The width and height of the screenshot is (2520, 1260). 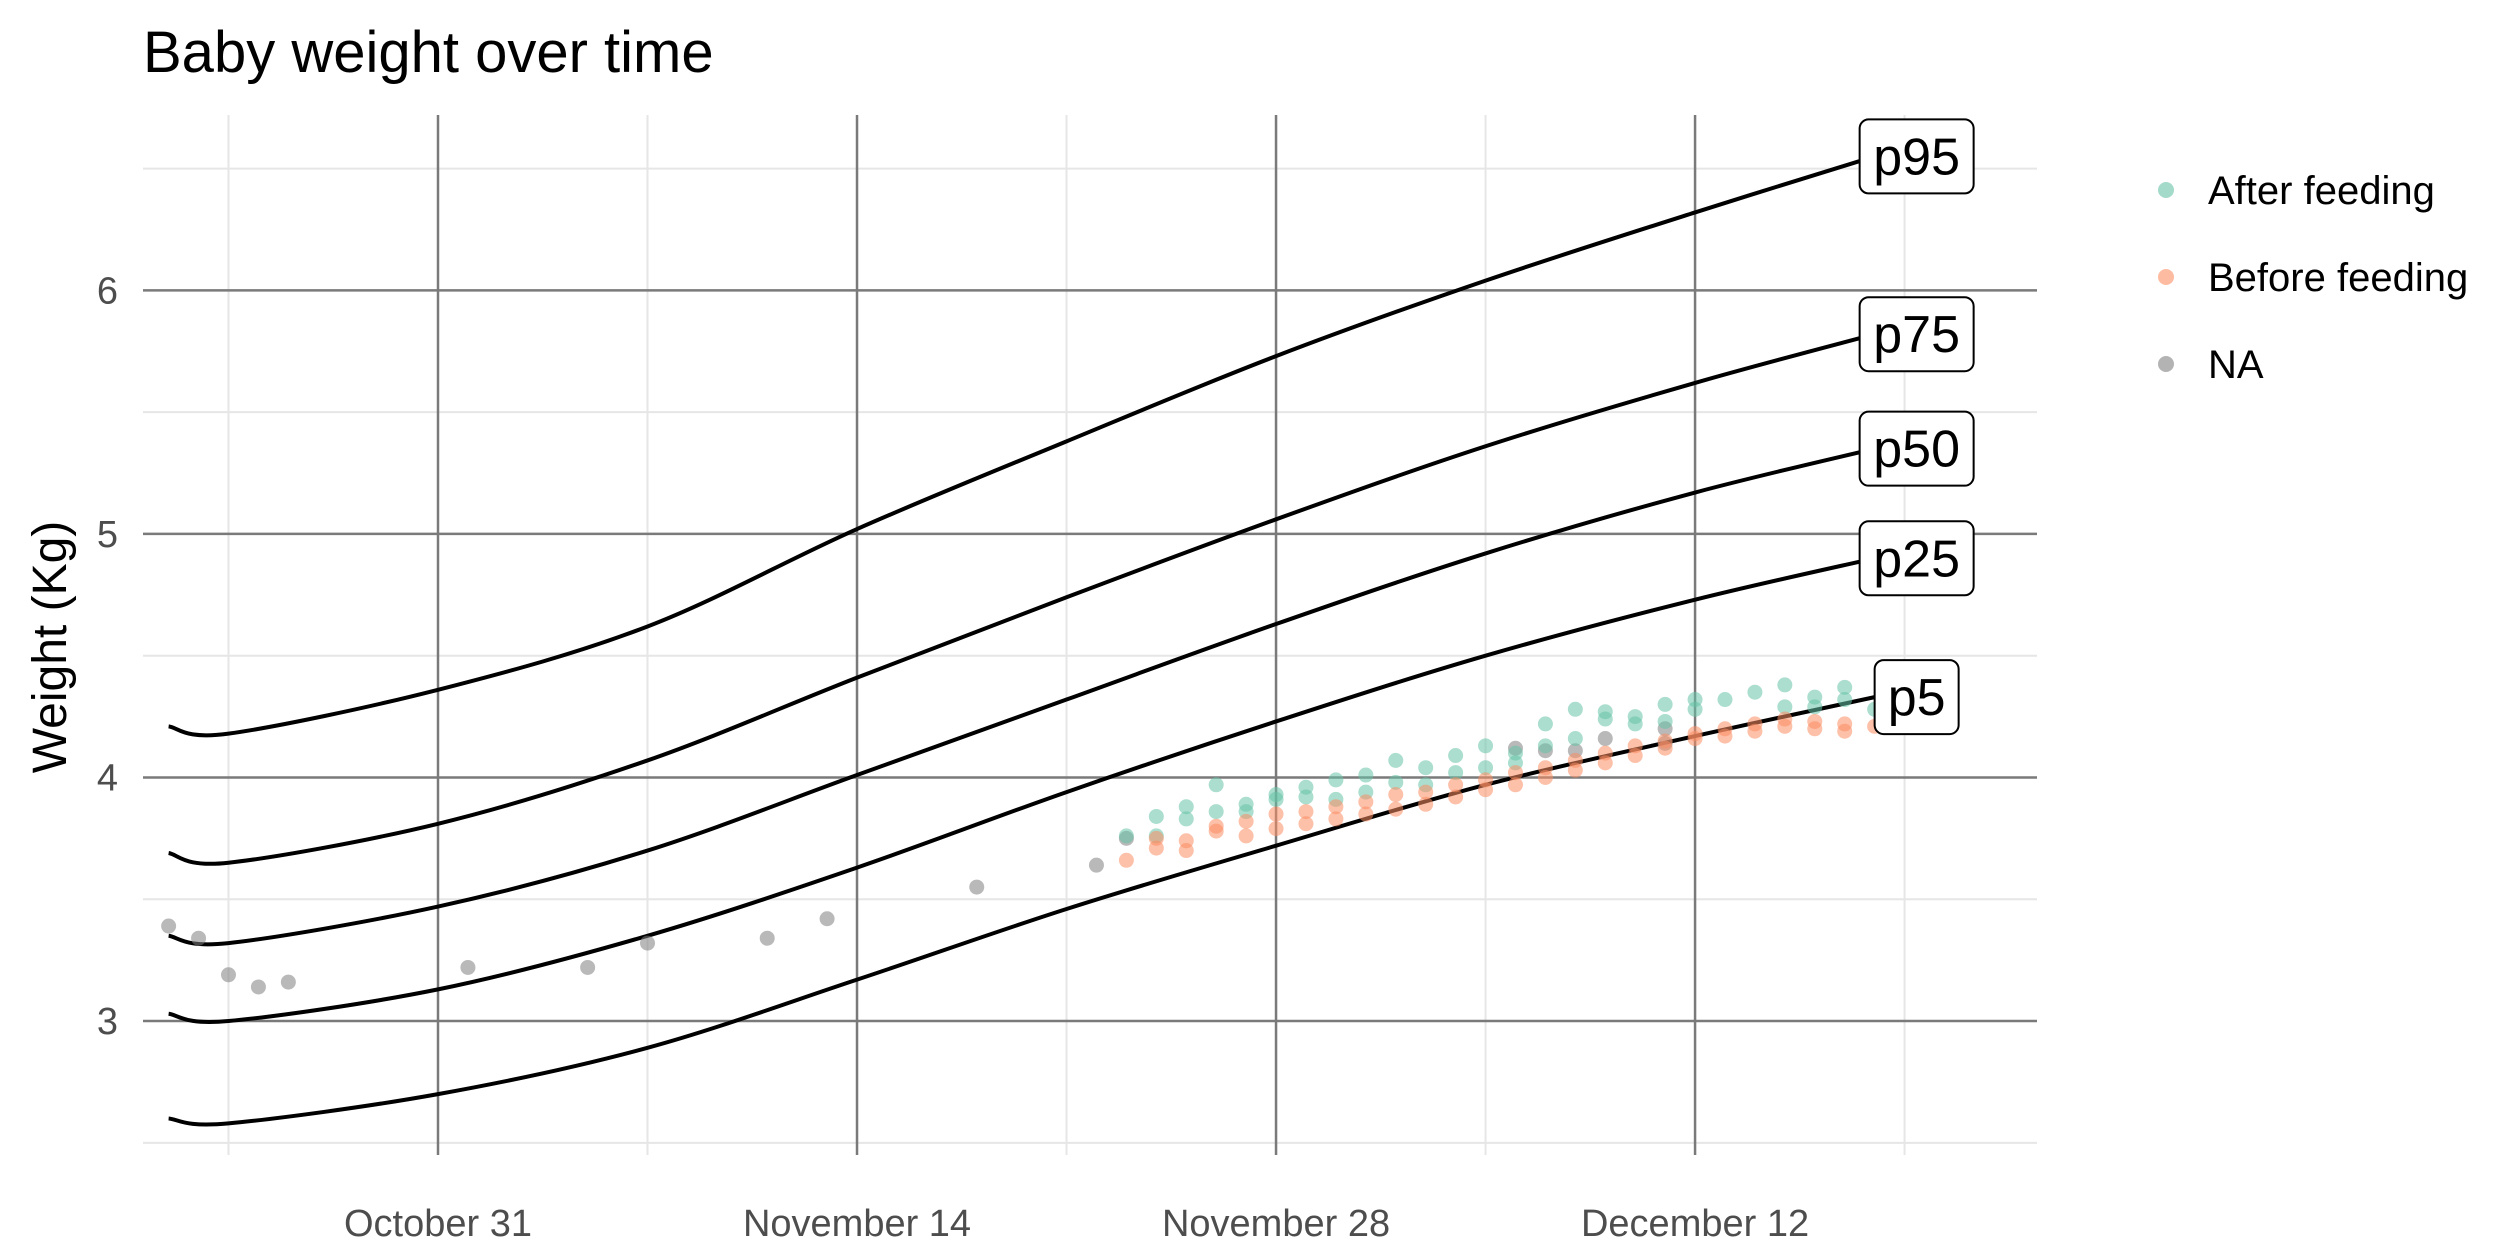 I want to click on y-tick-label: 3, so click(x=107, y=1022).